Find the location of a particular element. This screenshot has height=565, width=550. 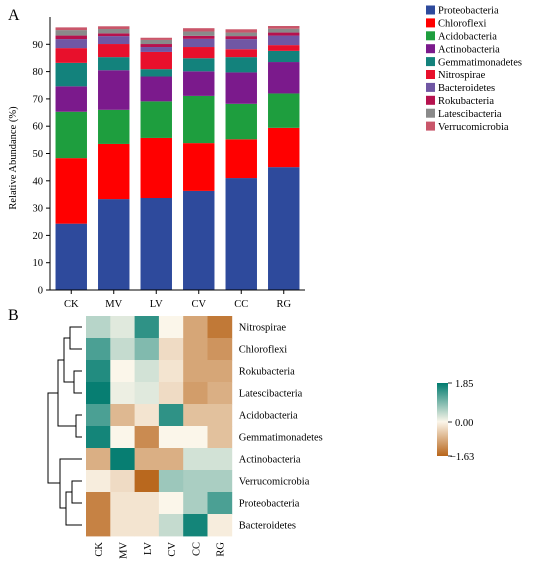

heatmap-column-label-cv: CV is located at coordinates (172, 549).